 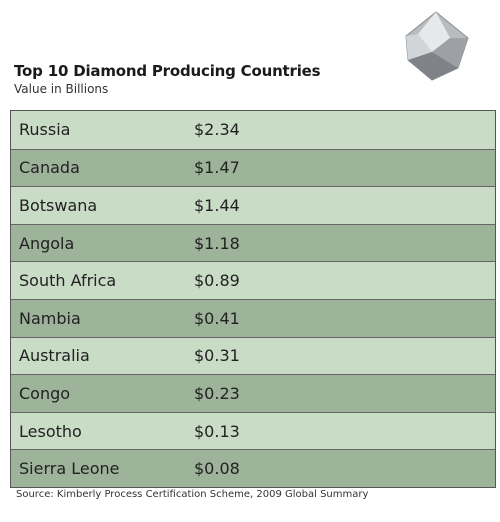 I want to click on country-cell: Lesotho, so click(x=50, y=431).